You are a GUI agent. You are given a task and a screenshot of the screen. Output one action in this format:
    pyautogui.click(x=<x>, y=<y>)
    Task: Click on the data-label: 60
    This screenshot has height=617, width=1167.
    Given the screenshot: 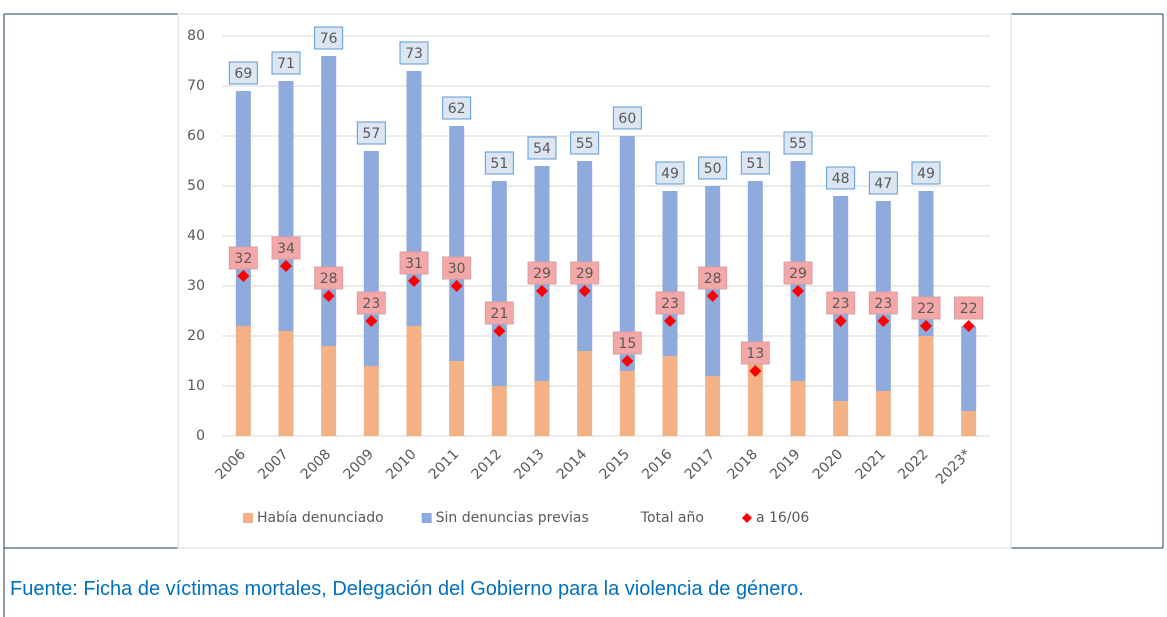 What is the action you would take?
    pyautogui.click(x=627, y=119)
    